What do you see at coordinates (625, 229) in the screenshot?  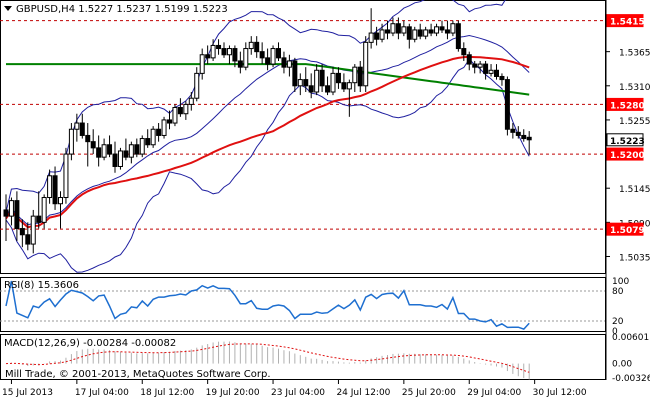 I see `price-label: 1.5079` at bounding box center [625, 229].